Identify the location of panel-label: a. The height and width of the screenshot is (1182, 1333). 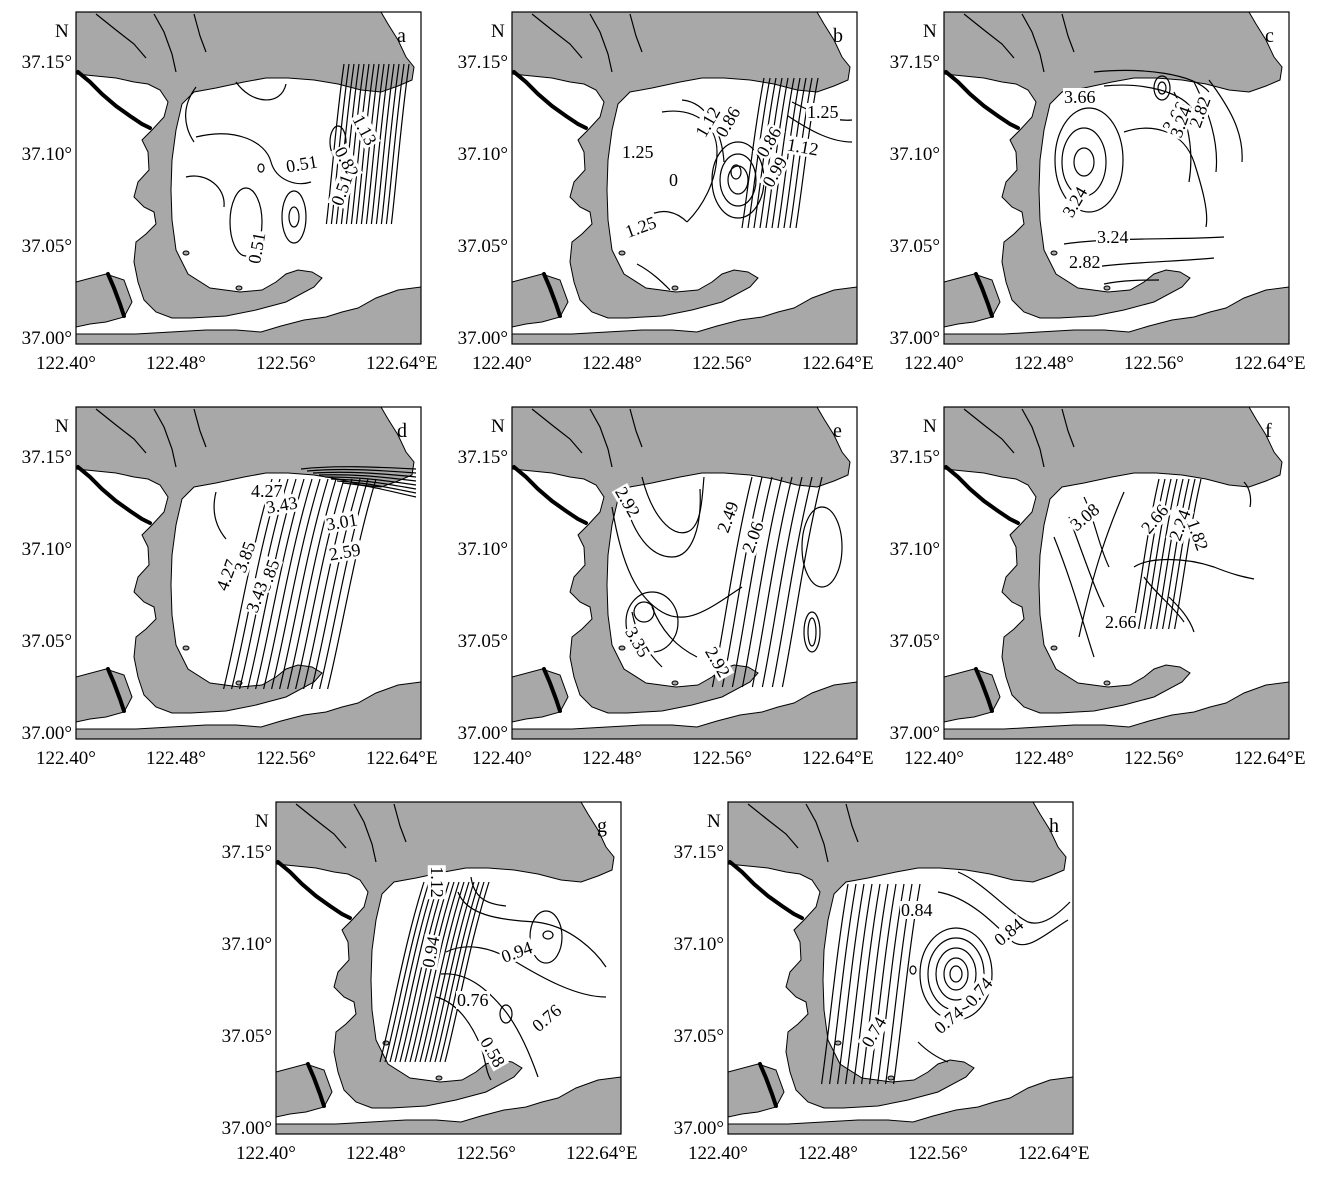
(401, 36).